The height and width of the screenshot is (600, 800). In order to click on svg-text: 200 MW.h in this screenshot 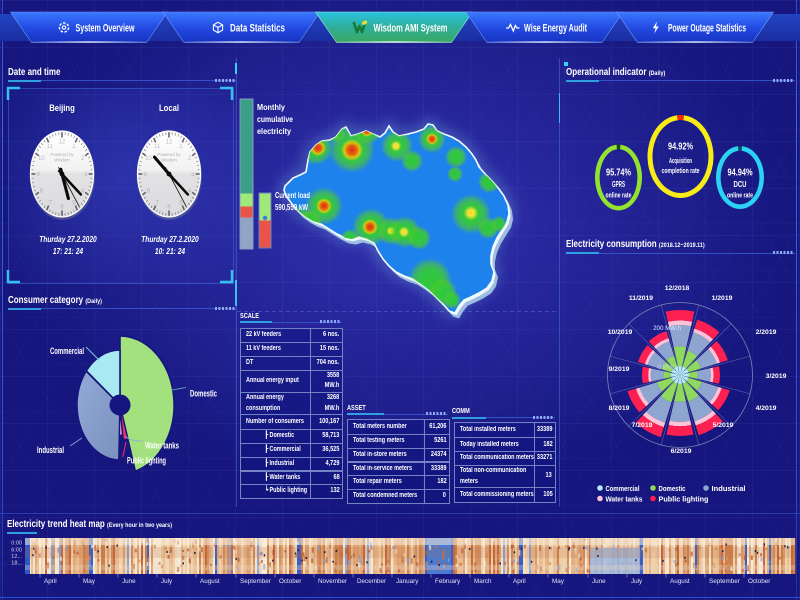, I will do `click(667, 328)`.